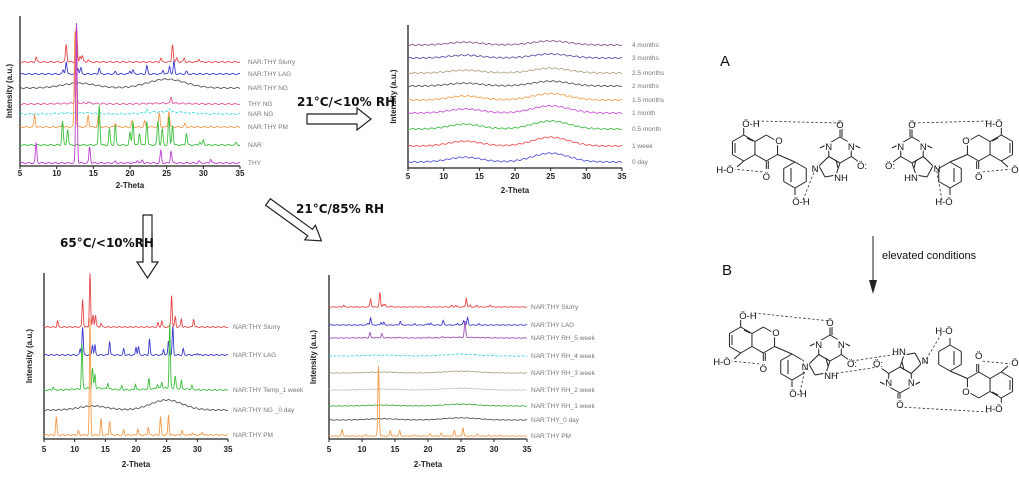 Image resolution: width=1019 pixels, height=481 pixels. What do you see at coordinates (873, 265) in the screenshot?
I see `elevated-conditions-arrow` at bounding box center [873, 265].